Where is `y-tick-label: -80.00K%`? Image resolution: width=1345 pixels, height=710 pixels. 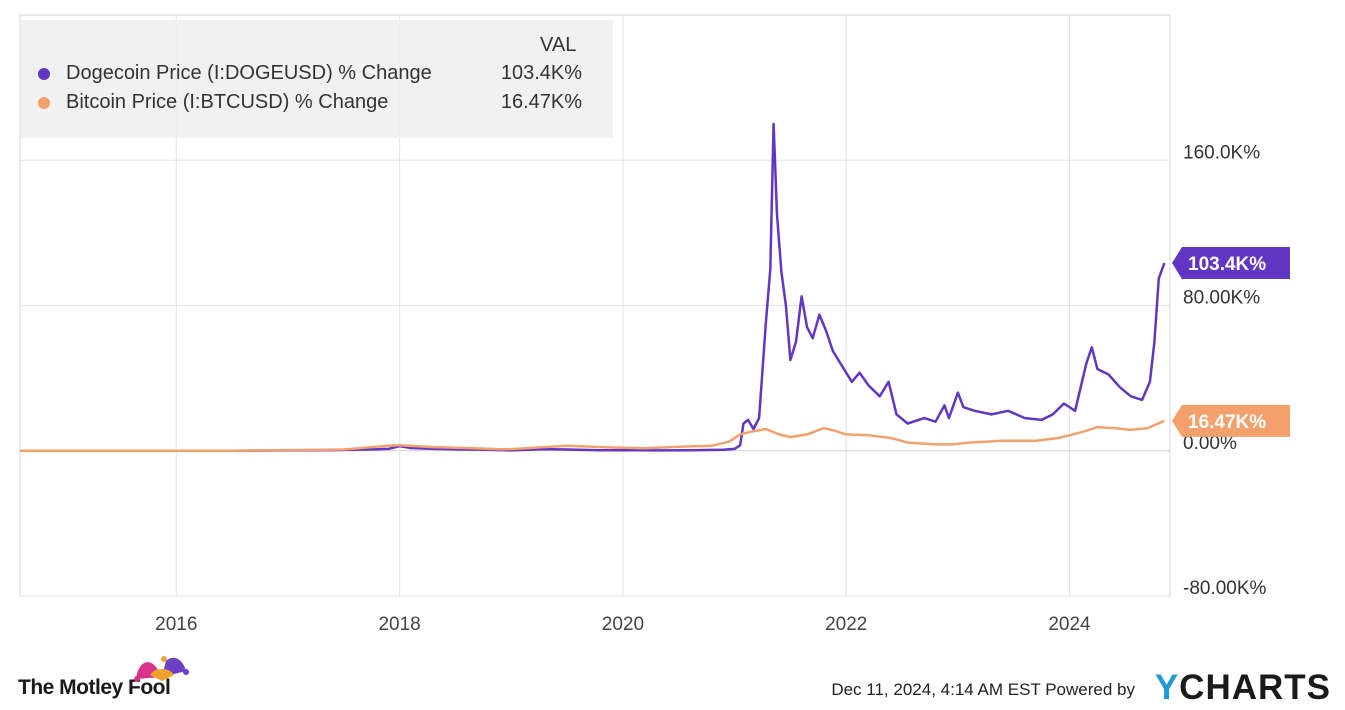
y-tick-label: -80.00K% is located at coordinates (1225, 588).